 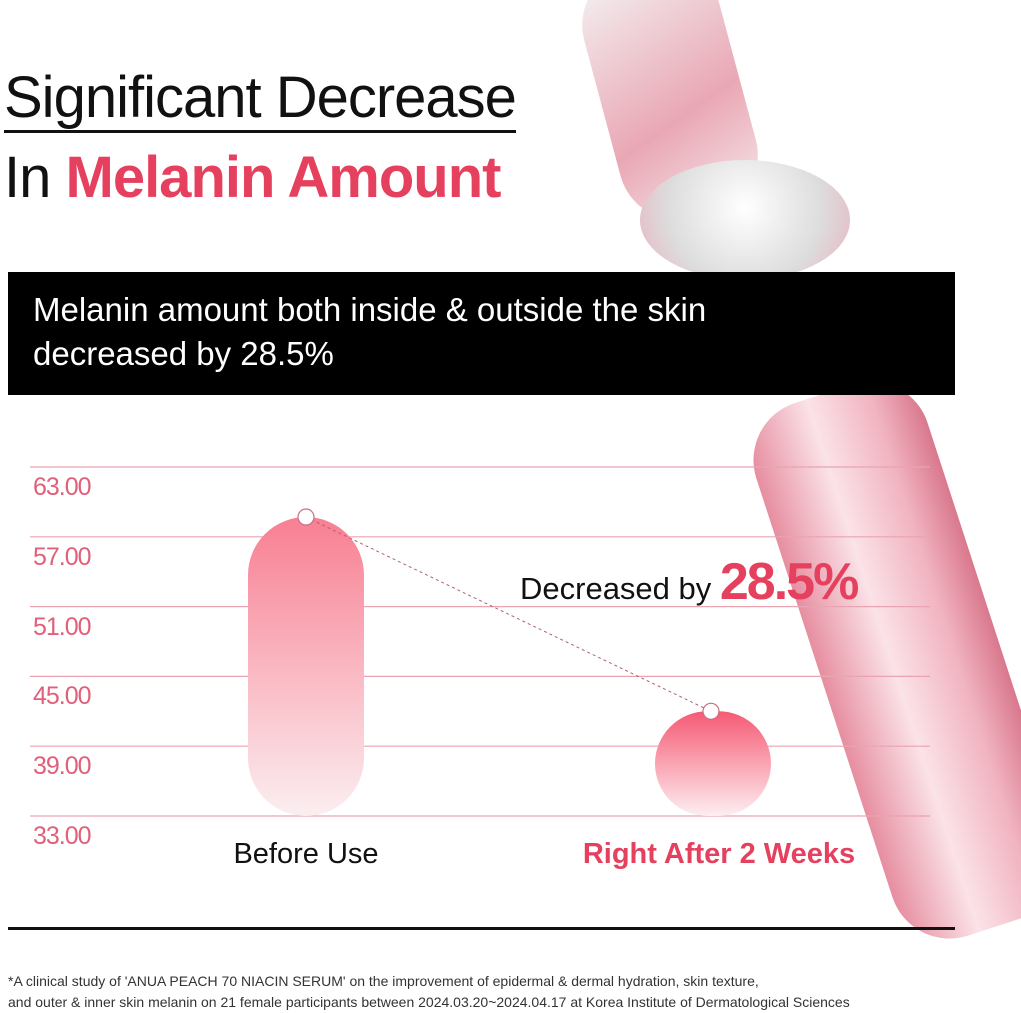 I want to click on category-label-before: Before Use, so click(x=306, y=854).